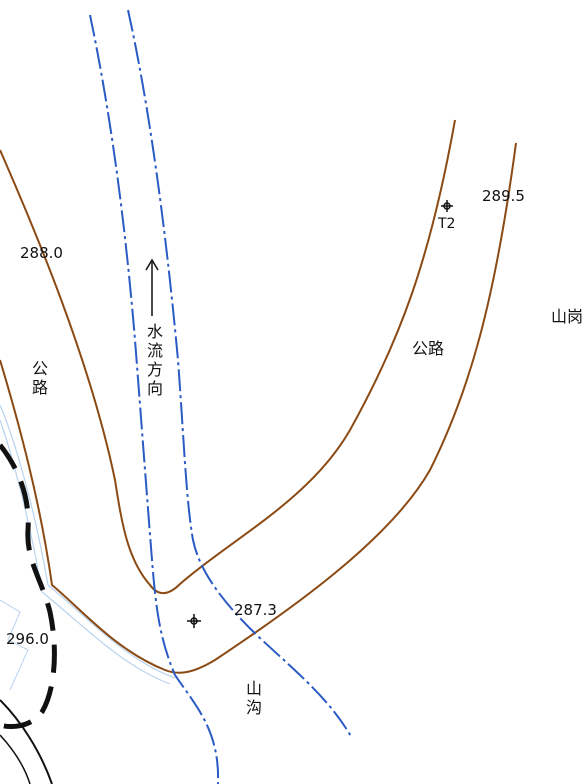 The image size is (586, 784). What do you see at coordinates (152, 264) in the screenshot?
I see `flow-arrow-icon` at bounding box center [152, 264].